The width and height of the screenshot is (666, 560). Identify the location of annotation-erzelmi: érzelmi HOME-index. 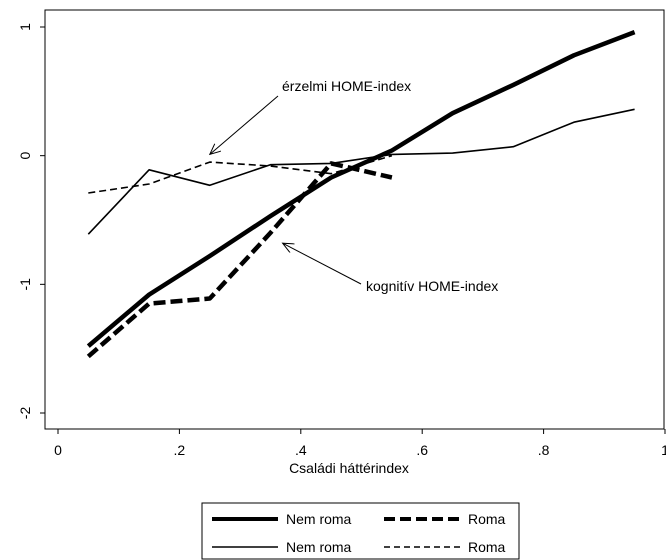
(310, 116).